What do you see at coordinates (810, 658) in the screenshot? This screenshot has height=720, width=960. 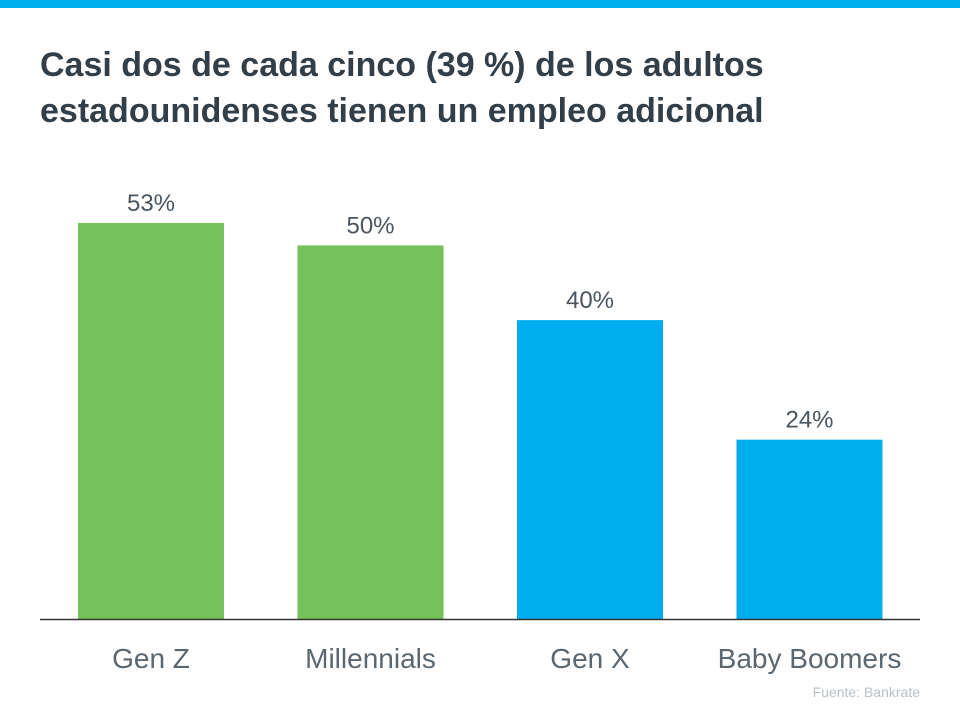 I see `category-label: Baby Boomers` at bounding box center [810, 658].